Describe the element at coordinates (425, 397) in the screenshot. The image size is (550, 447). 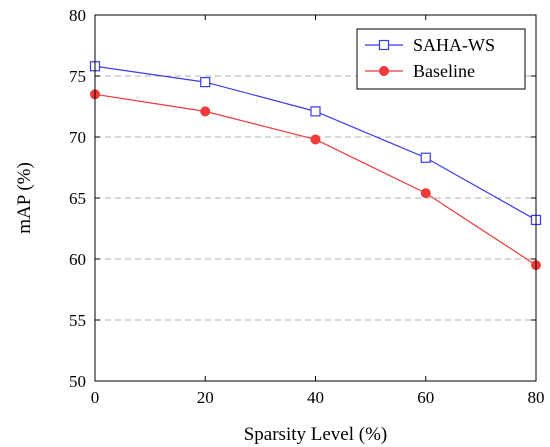
I see `x-tick-label: 60` at that location.